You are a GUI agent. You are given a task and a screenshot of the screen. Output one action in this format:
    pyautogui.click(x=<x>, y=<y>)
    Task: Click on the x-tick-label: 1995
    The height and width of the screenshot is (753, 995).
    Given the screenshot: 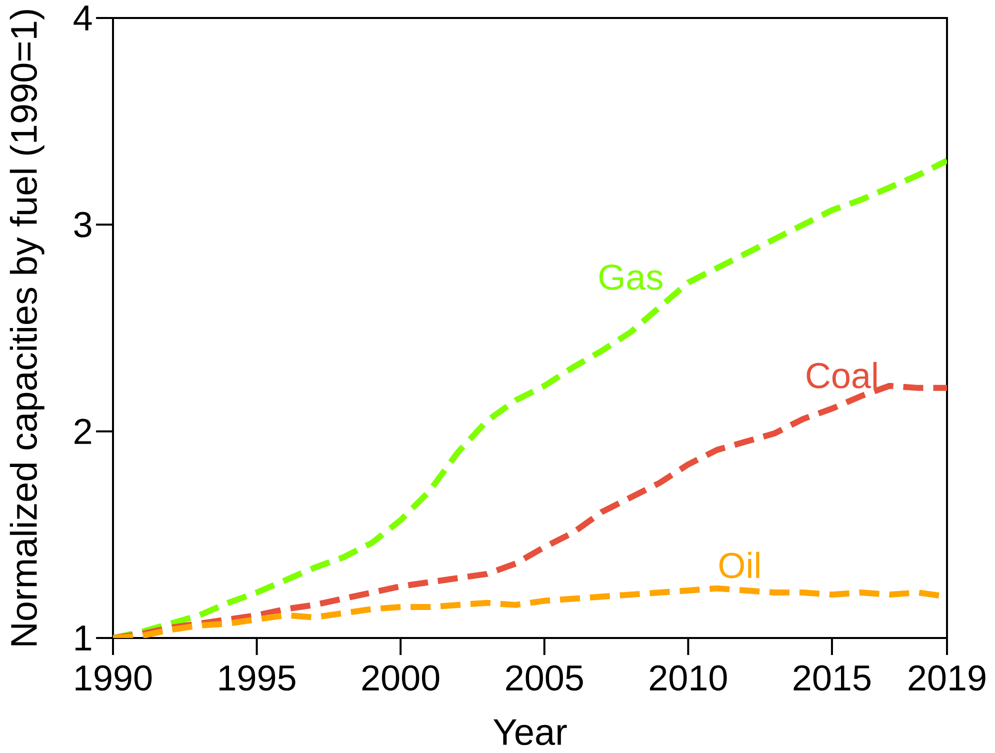 What is the action you would take?
    pyautogui.click(x=258, y=678)
    